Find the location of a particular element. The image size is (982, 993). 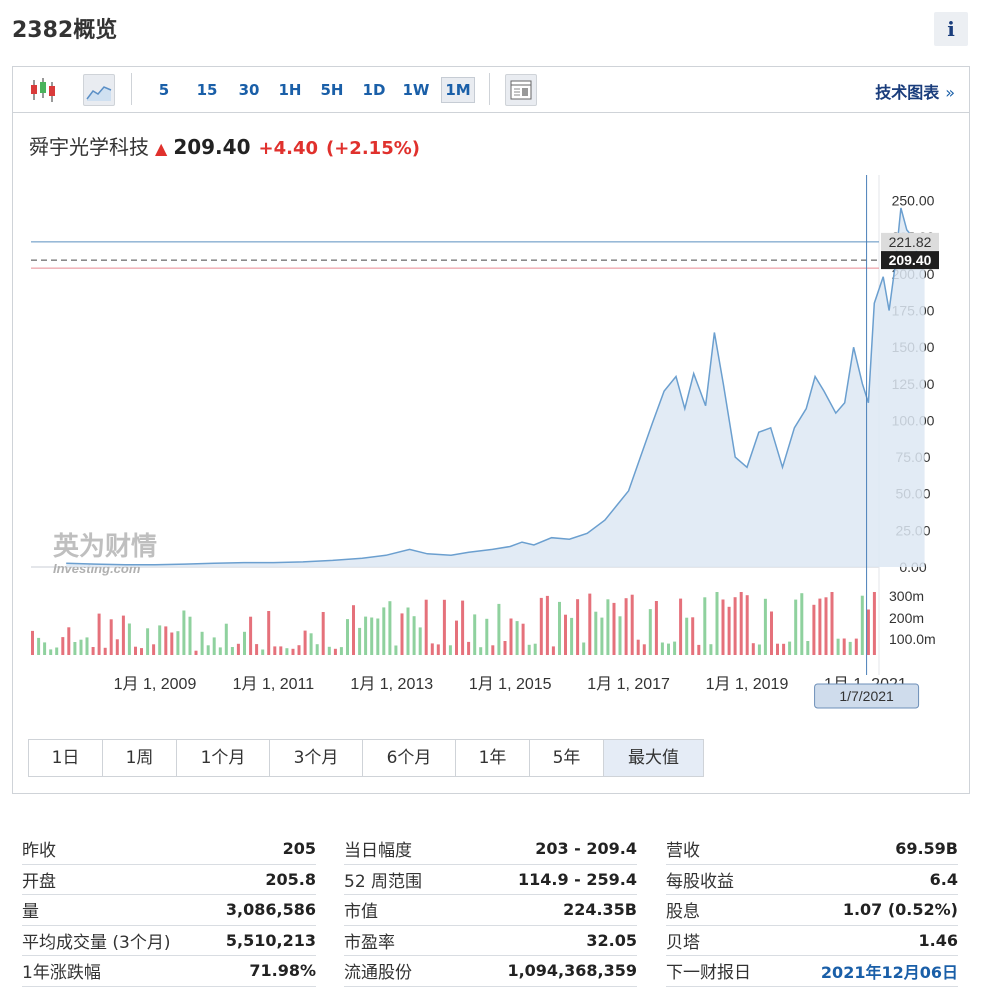

current-price-label-bg is located at coordinates (910, 260).